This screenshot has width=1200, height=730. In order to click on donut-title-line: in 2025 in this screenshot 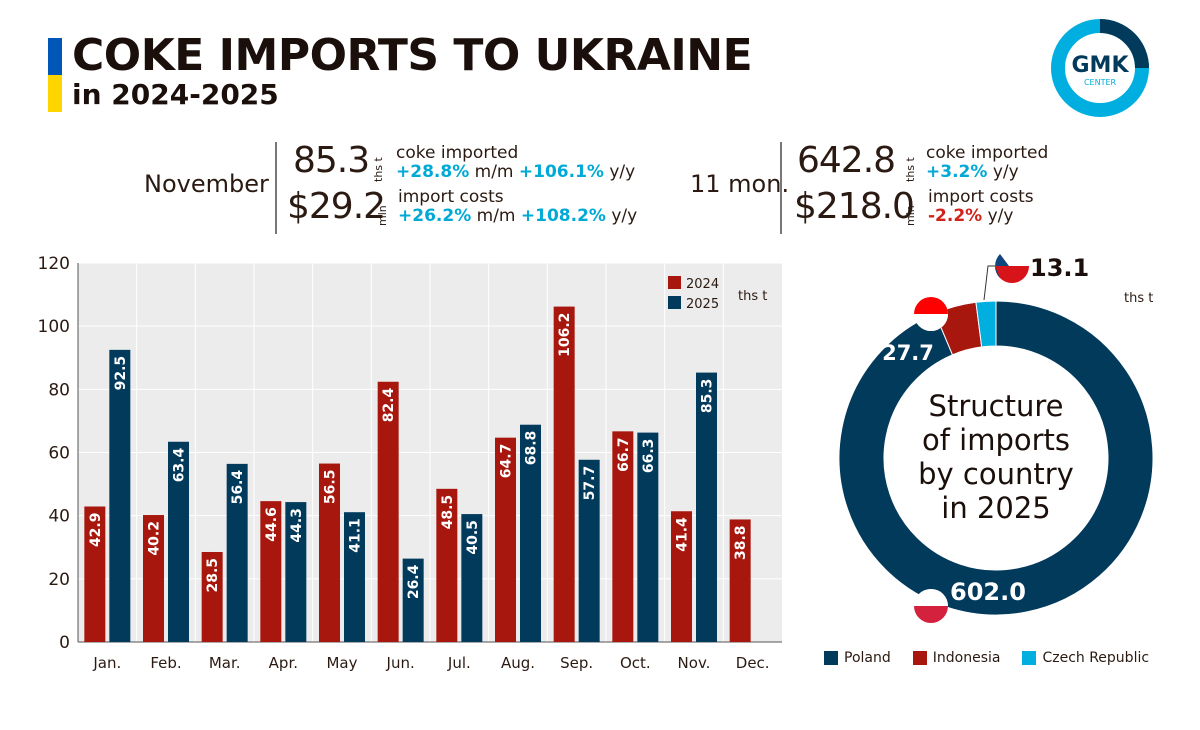, I will do `click(995, 508)`.